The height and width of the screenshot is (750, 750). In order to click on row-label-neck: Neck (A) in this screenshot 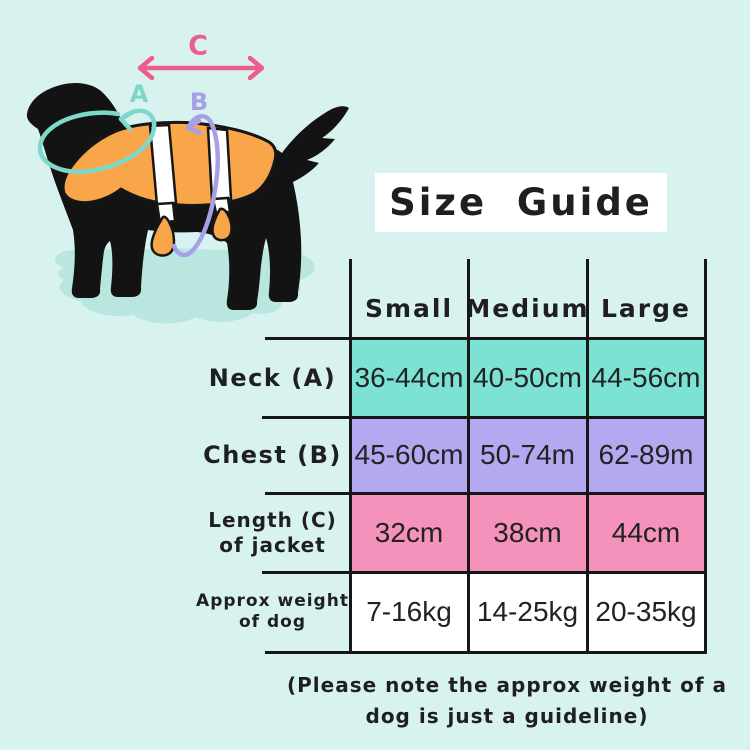, I will do `click(272, 377)`.